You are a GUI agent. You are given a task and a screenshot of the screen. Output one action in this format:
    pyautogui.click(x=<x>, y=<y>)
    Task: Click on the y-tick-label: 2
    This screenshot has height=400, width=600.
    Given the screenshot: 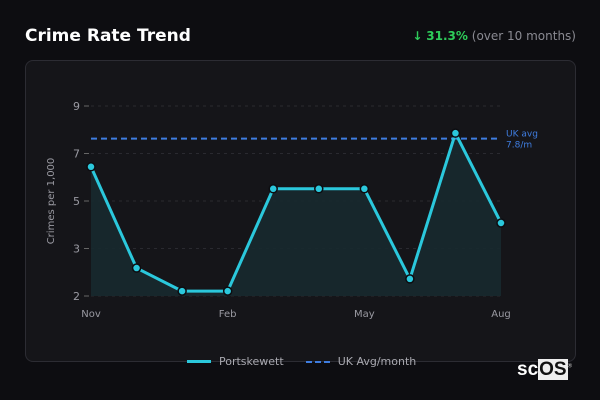 What is the action you would take?
    pyautogui.click(x=76, y=296)
    